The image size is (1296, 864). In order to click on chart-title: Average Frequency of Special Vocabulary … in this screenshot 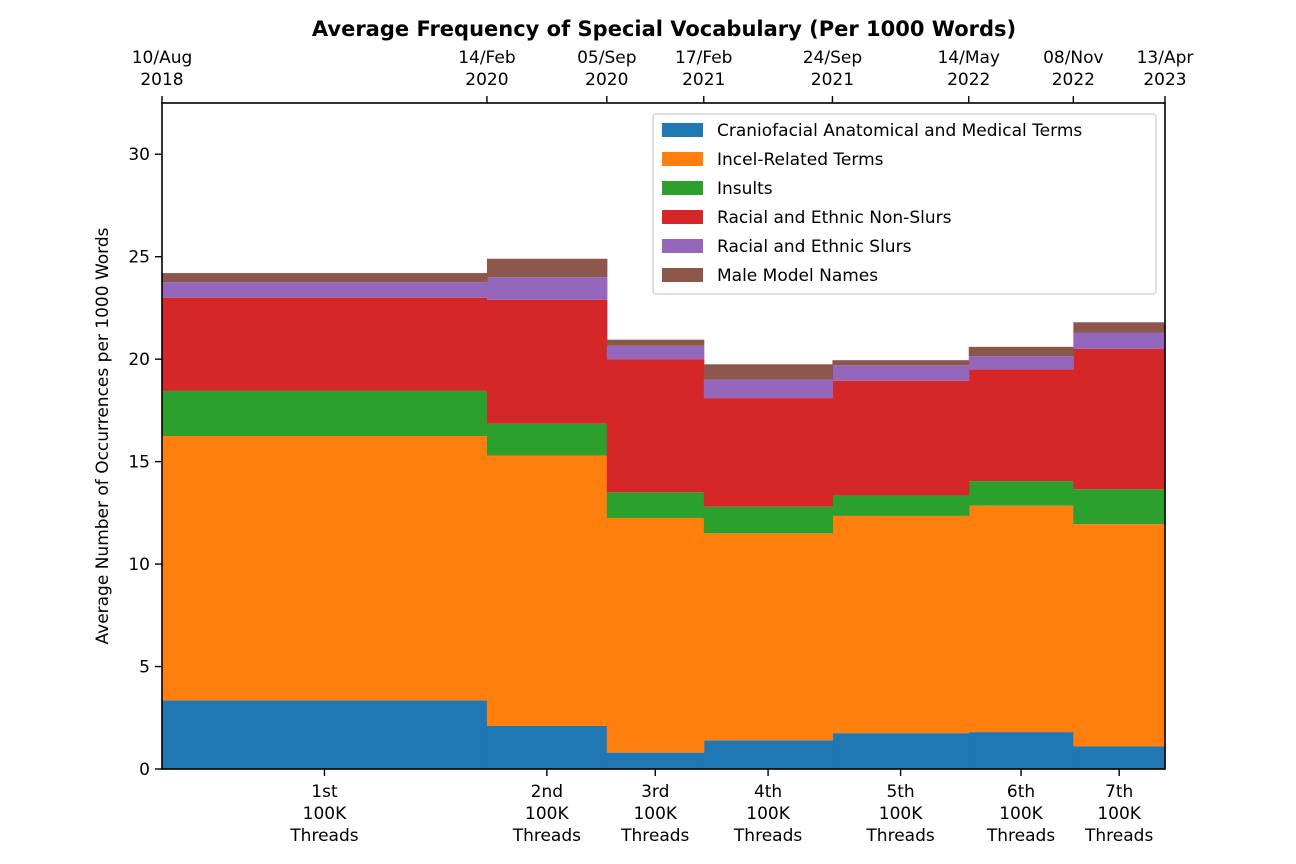, I will do `click(664, 29)`.